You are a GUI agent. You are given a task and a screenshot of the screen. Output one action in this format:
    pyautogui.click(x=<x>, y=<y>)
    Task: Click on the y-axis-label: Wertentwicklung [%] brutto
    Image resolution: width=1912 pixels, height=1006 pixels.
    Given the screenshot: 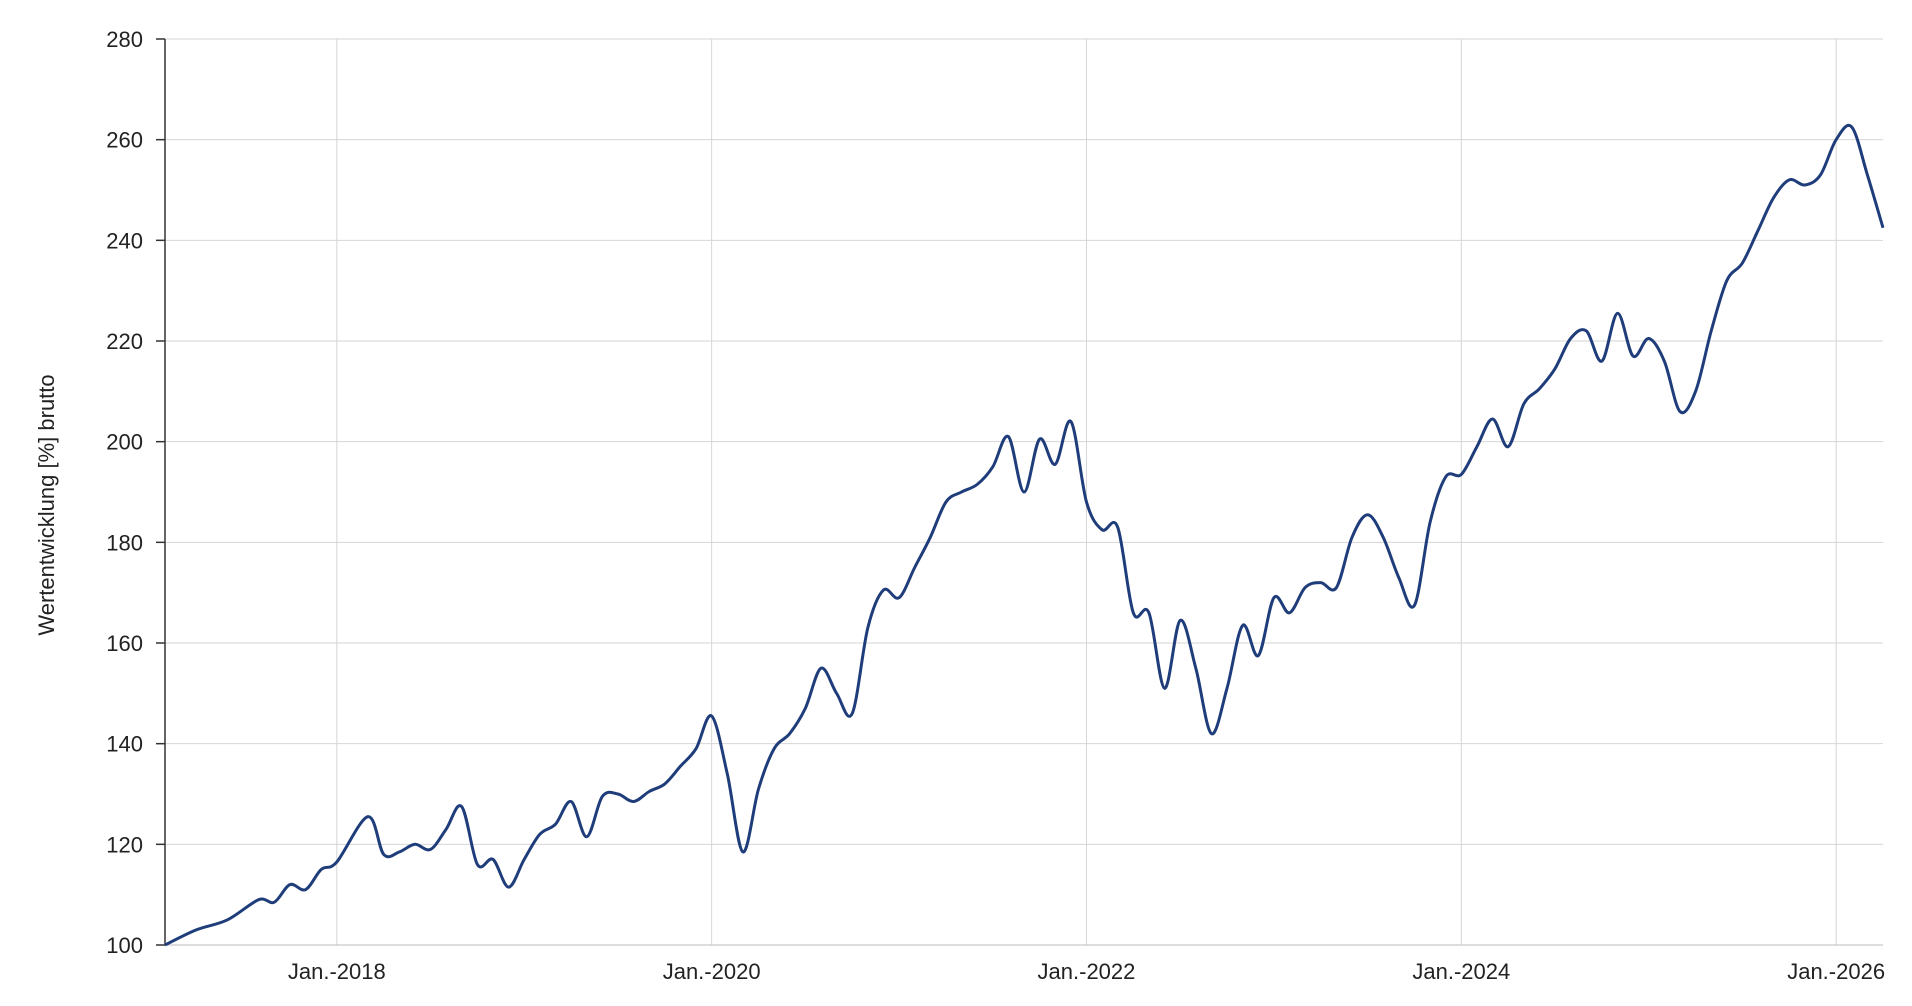 What is the action you would take?
    pyautogui.click(x=46, y=504)
    